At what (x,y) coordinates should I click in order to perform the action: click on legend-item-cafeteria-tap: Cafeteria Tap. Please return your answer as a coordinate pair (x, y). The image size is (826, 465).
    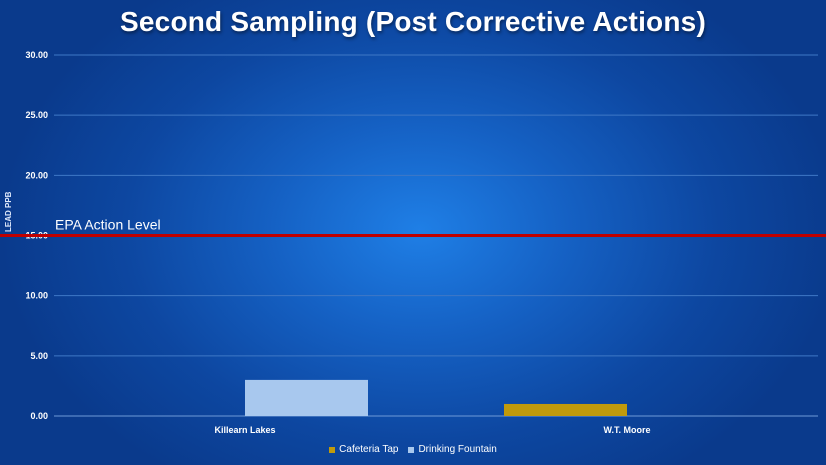
    Looking at the image, I should click on (363, 449).